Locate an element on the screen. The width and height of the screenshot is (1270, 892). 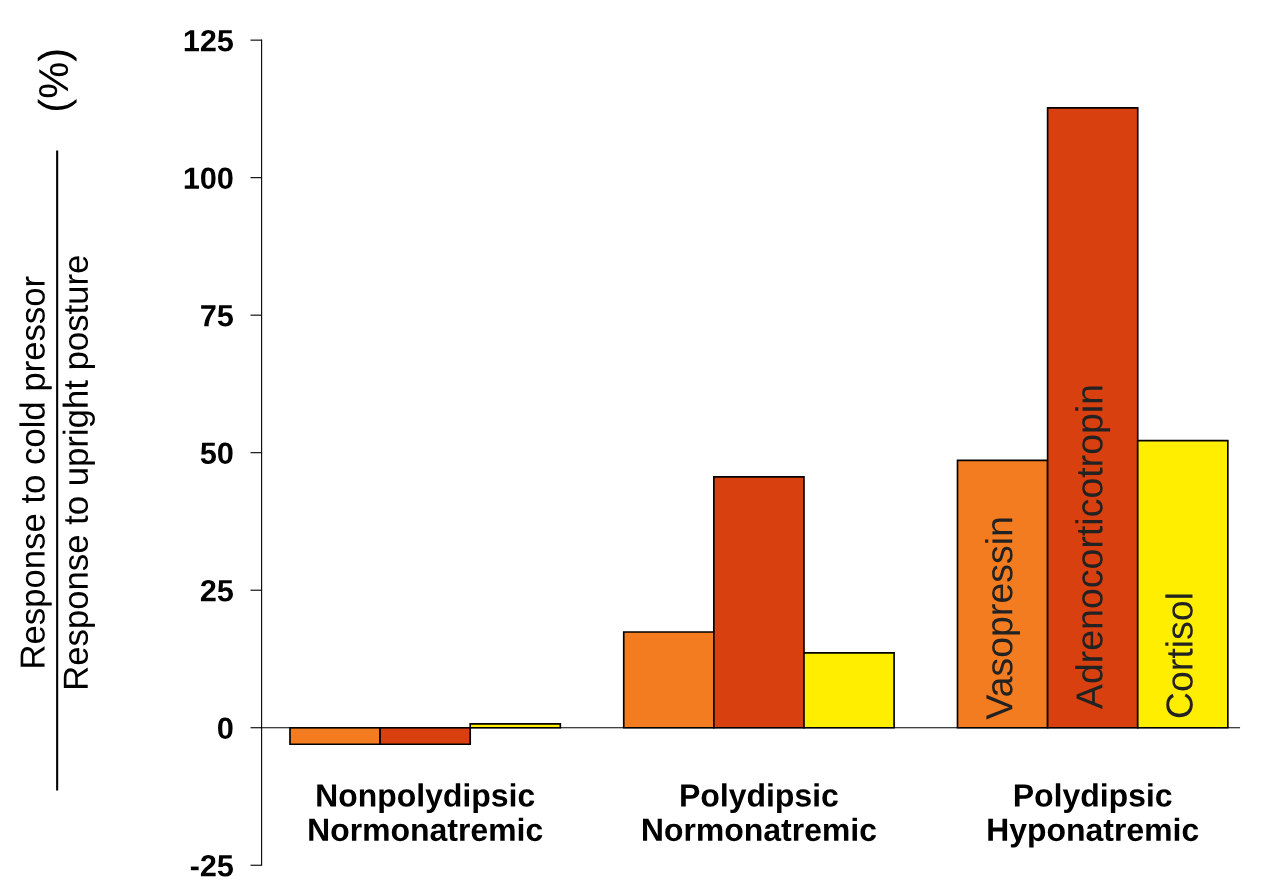
y-tick-label: 50 is located at coordinates (216, 453).